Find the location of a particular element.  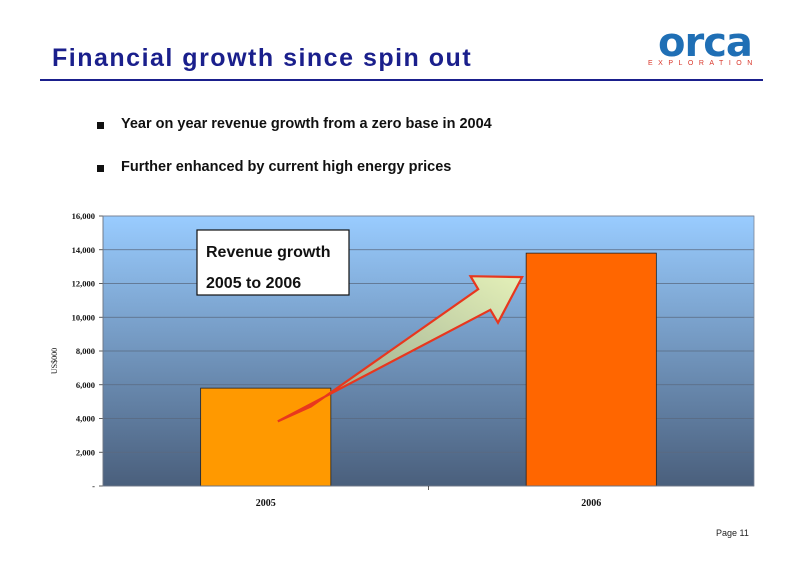

y-tick-label: - is located at coordinates (93, 486).